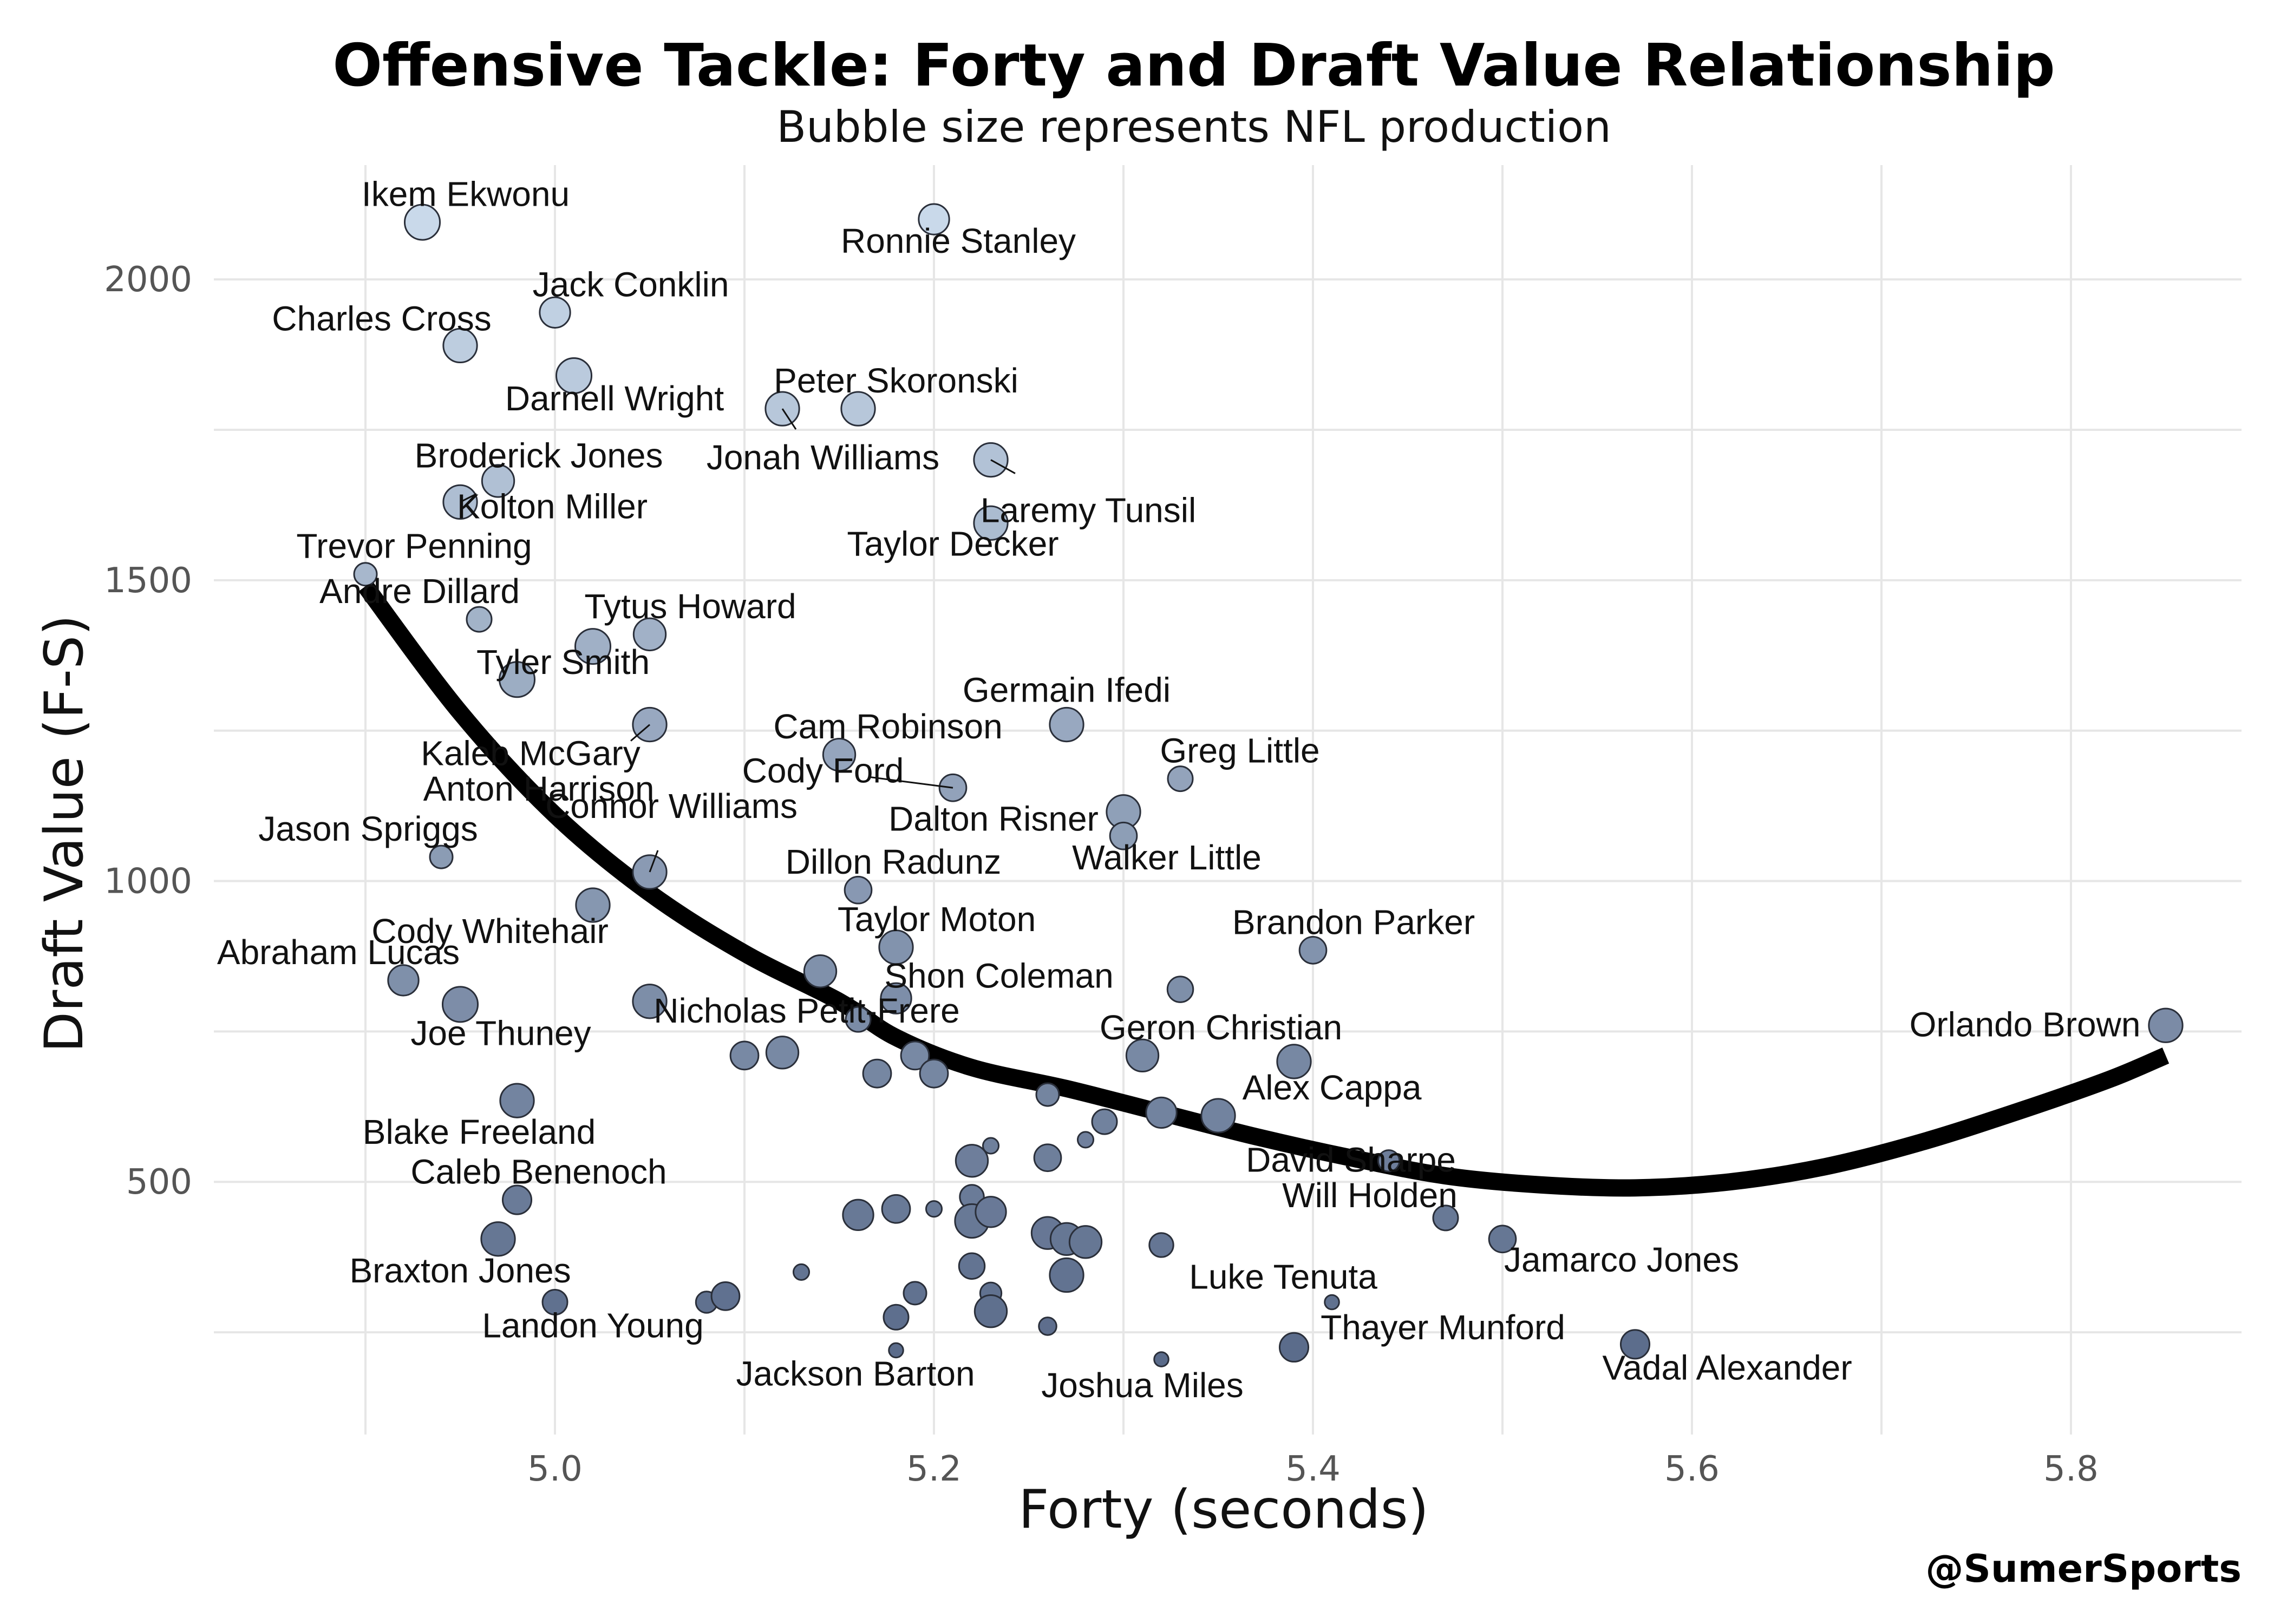 The height and width of the screenshot is (1624, 2274). What do you see at coordinates (1067, 690) in the screenshot?
I see `point-label: Germain Ifedi` at bounding box center [1067, 690].